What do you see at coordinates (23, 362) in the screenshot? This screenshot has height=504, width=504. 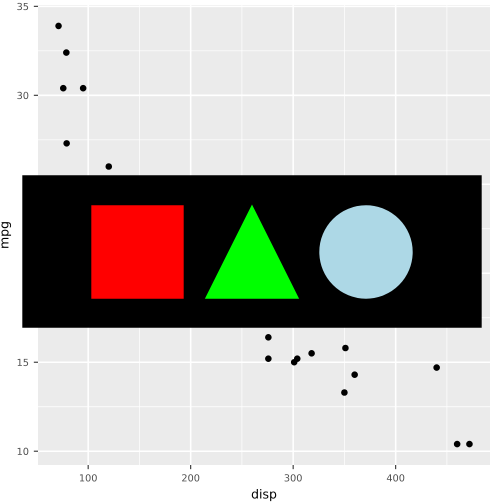 I see `y-tick-label: 15` at bounding box center [23, 362].